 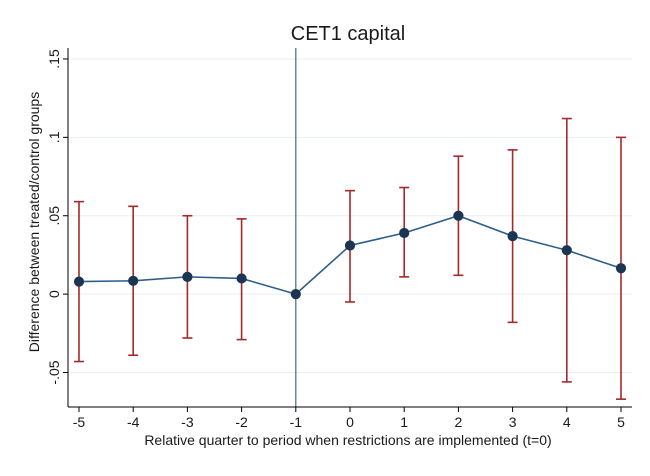 What do you see at coordinates (621, 422) in the screenshot?
I see `x-tick-label: 5` at bounding box center [621, 422].